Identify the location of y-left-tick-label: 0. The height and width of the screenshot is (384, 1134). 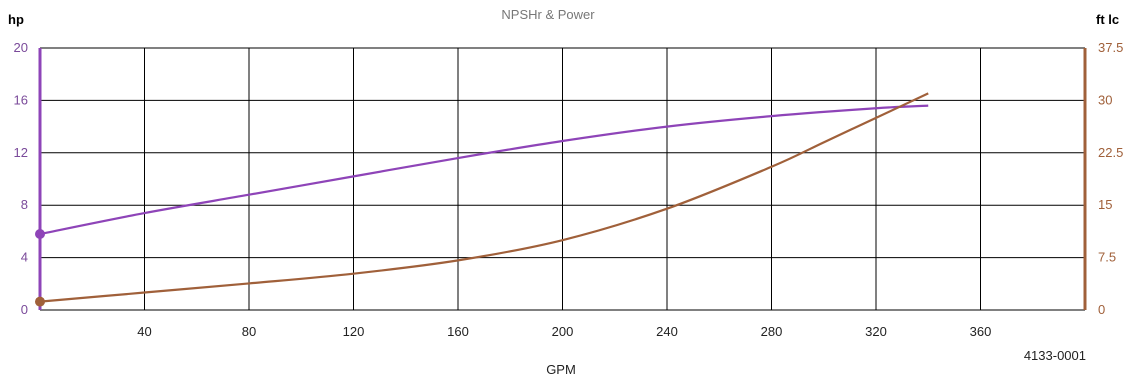
(24, 309).